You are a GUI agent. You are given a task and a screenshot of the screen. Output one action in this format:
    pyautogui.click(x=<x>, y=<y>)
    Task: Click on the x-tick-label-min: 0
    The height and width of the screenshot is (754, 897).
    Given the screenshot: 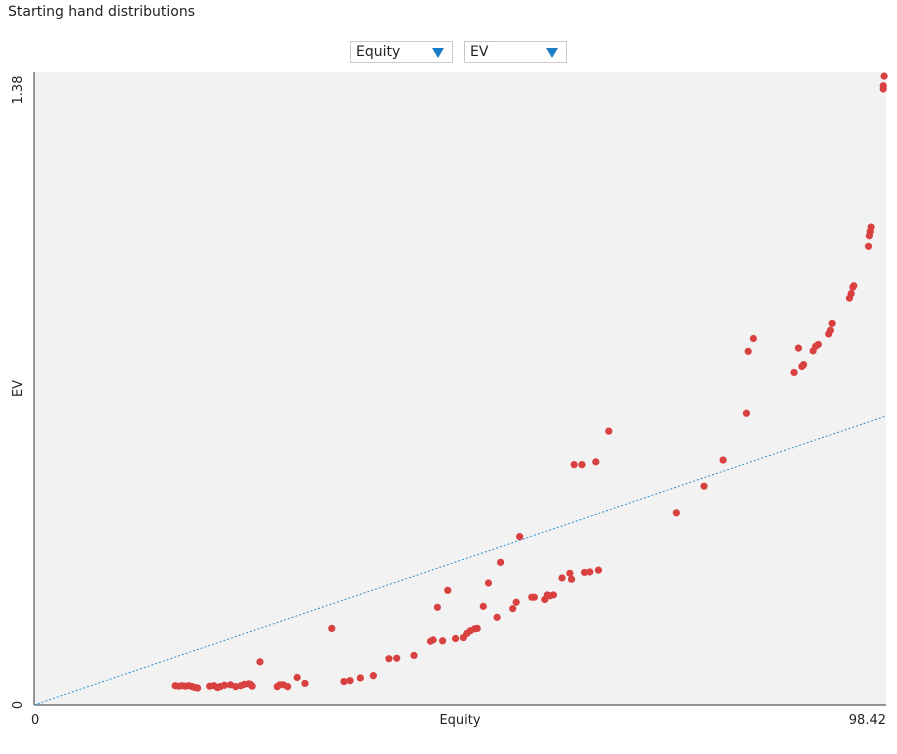 What is the action you would take?
    pyautogui.click(x=35, y=720)
    